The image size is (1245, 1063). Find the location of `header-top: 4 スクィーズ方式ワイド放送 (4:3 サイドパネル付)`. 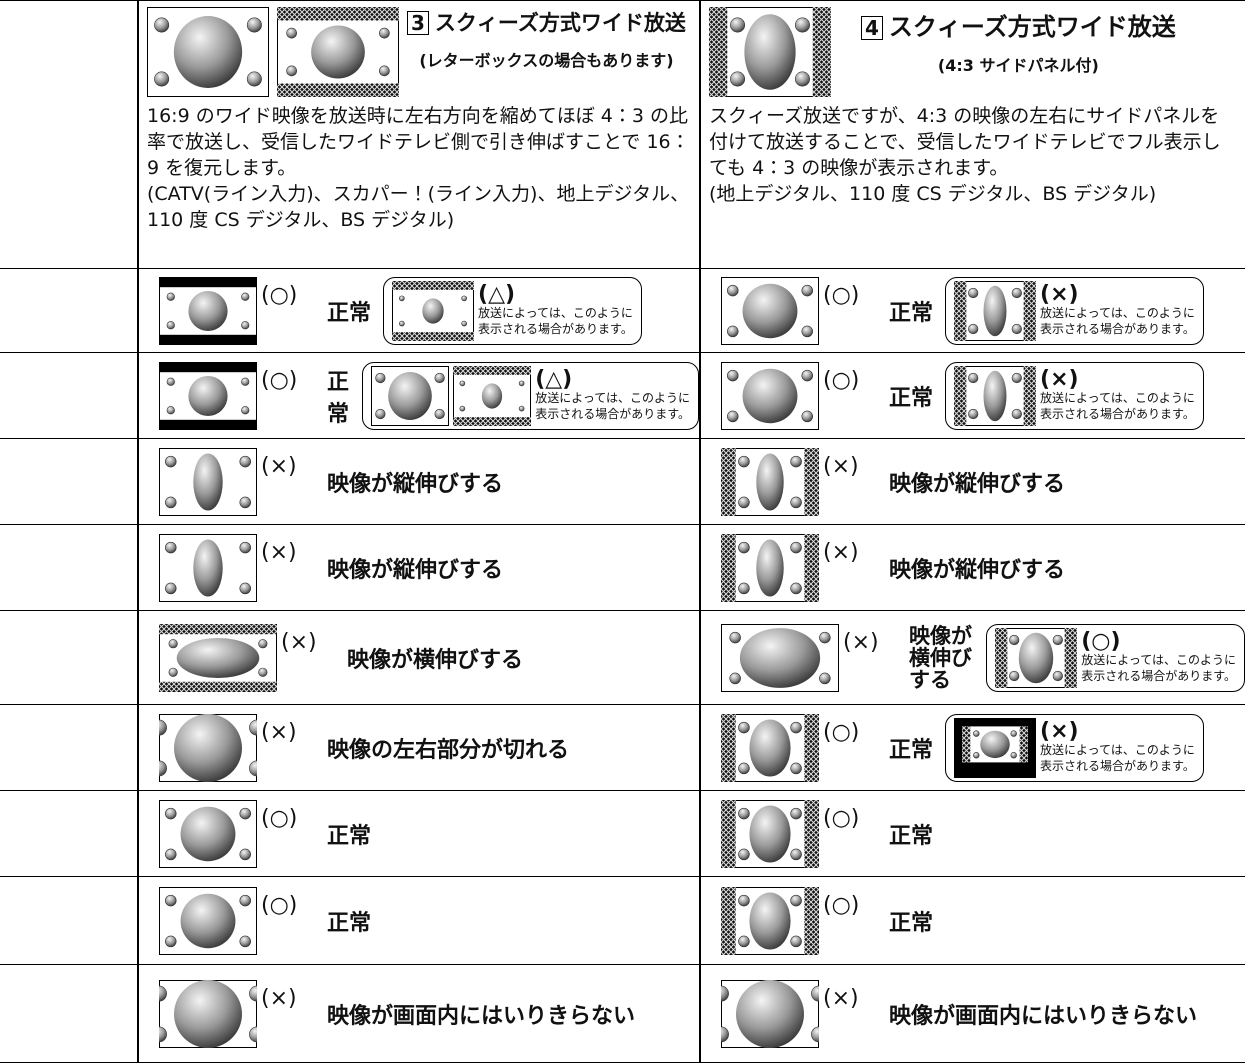

header-top: 4 スクィーズ方式ワイド放送 (4:3 サイドパネル付) is located at coordinates (973, 52).